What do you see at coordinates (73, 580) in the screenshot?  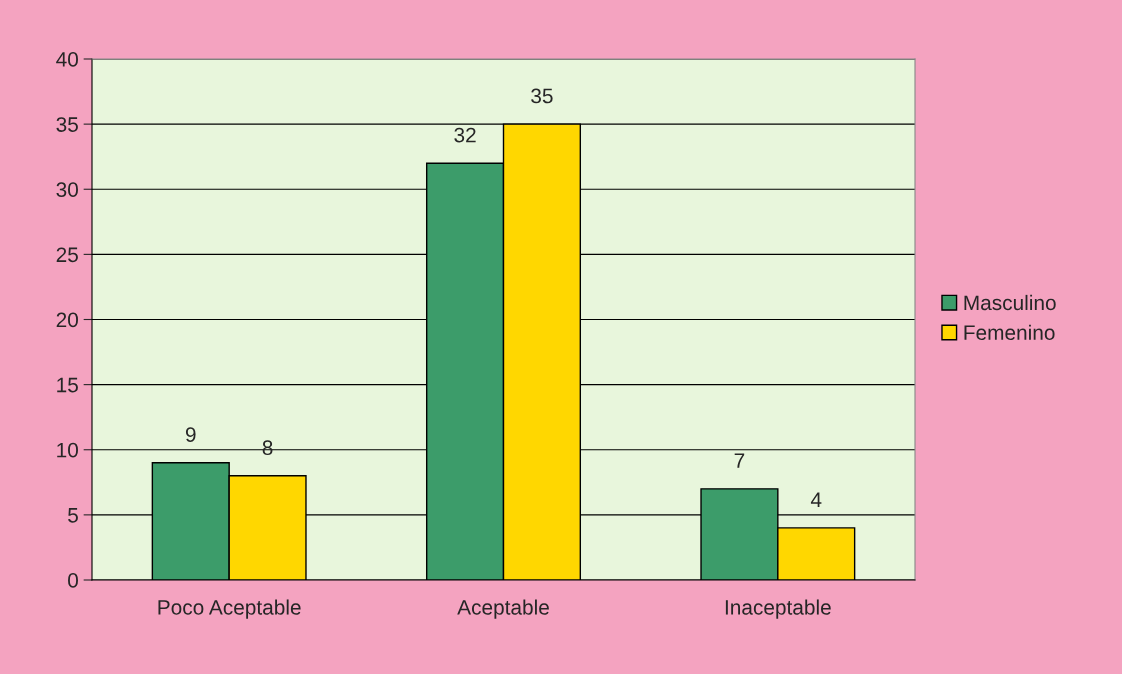 I see `y-tick-label: 0` at bounding box center [73, 580].